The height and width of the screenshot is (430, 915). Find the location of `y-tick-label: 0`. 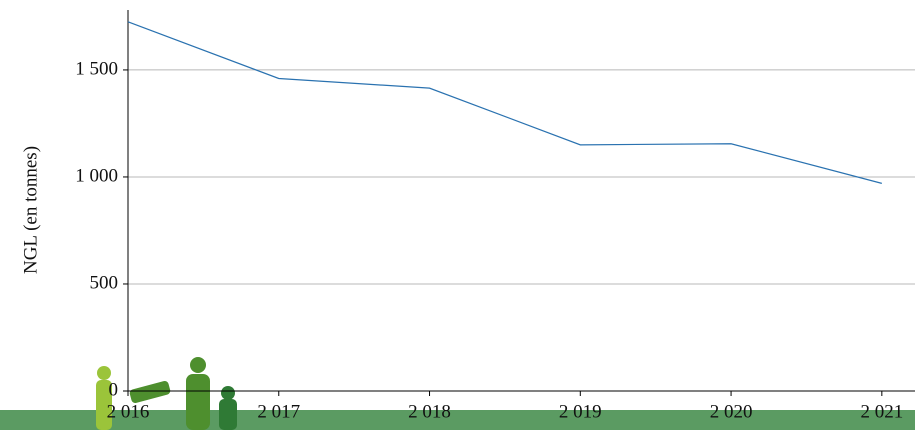

y-tick-label: 0 is located at coordinates (114, 389).